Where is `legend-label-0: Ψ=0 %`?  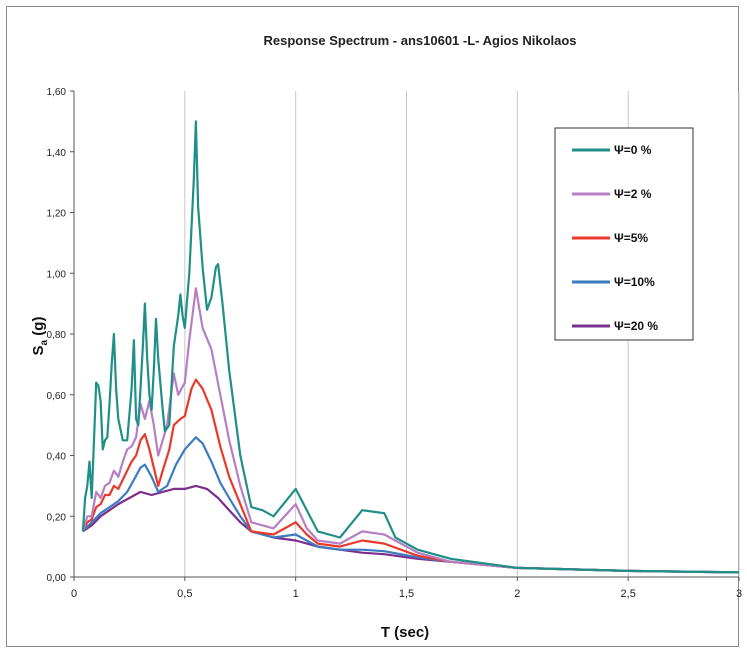 legend-label-0: Ψ=0 % is located at coordinates (633, 150).